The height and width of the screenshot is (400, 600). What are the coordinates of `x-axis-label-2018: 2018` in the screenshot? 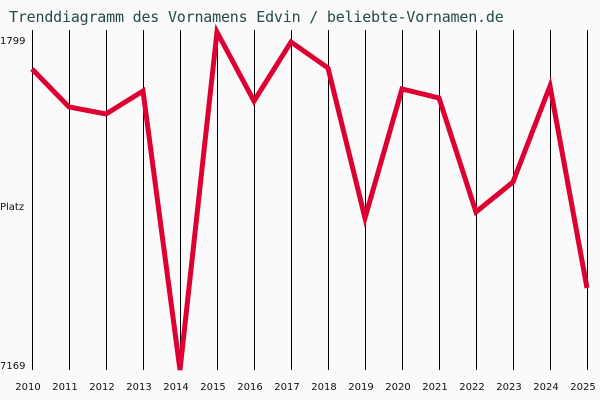 It's located at (324, 387).